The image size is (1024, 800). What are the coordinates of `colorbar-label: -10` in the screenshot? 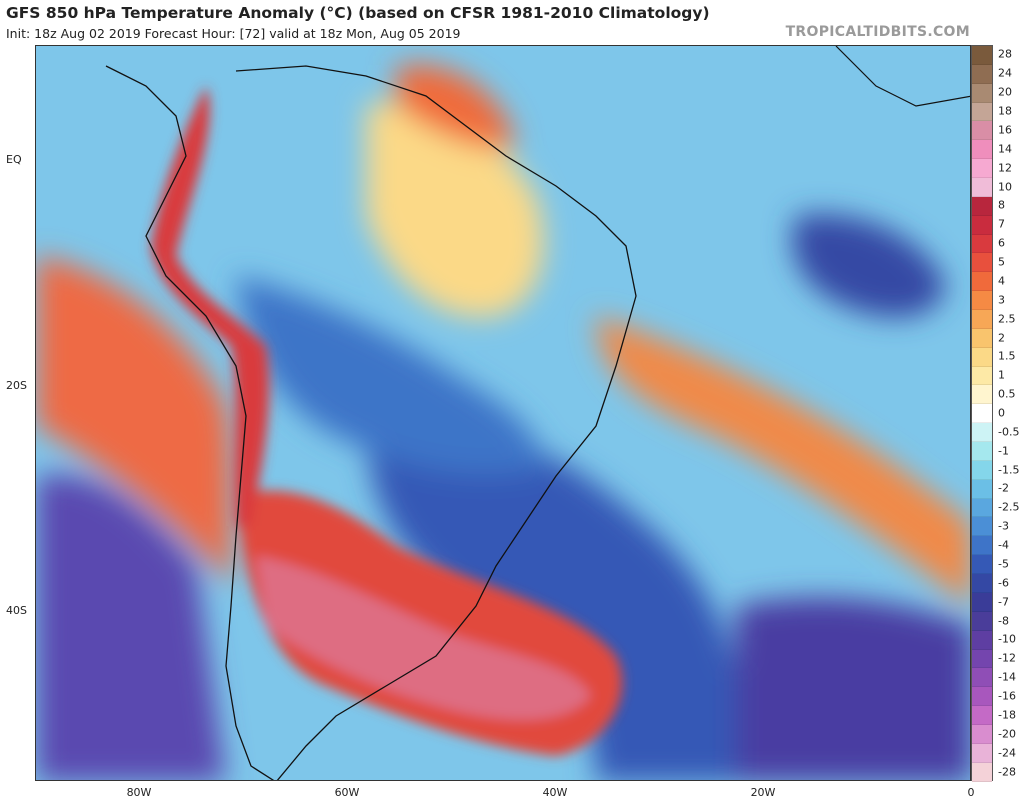 It's located at (1007, 639).